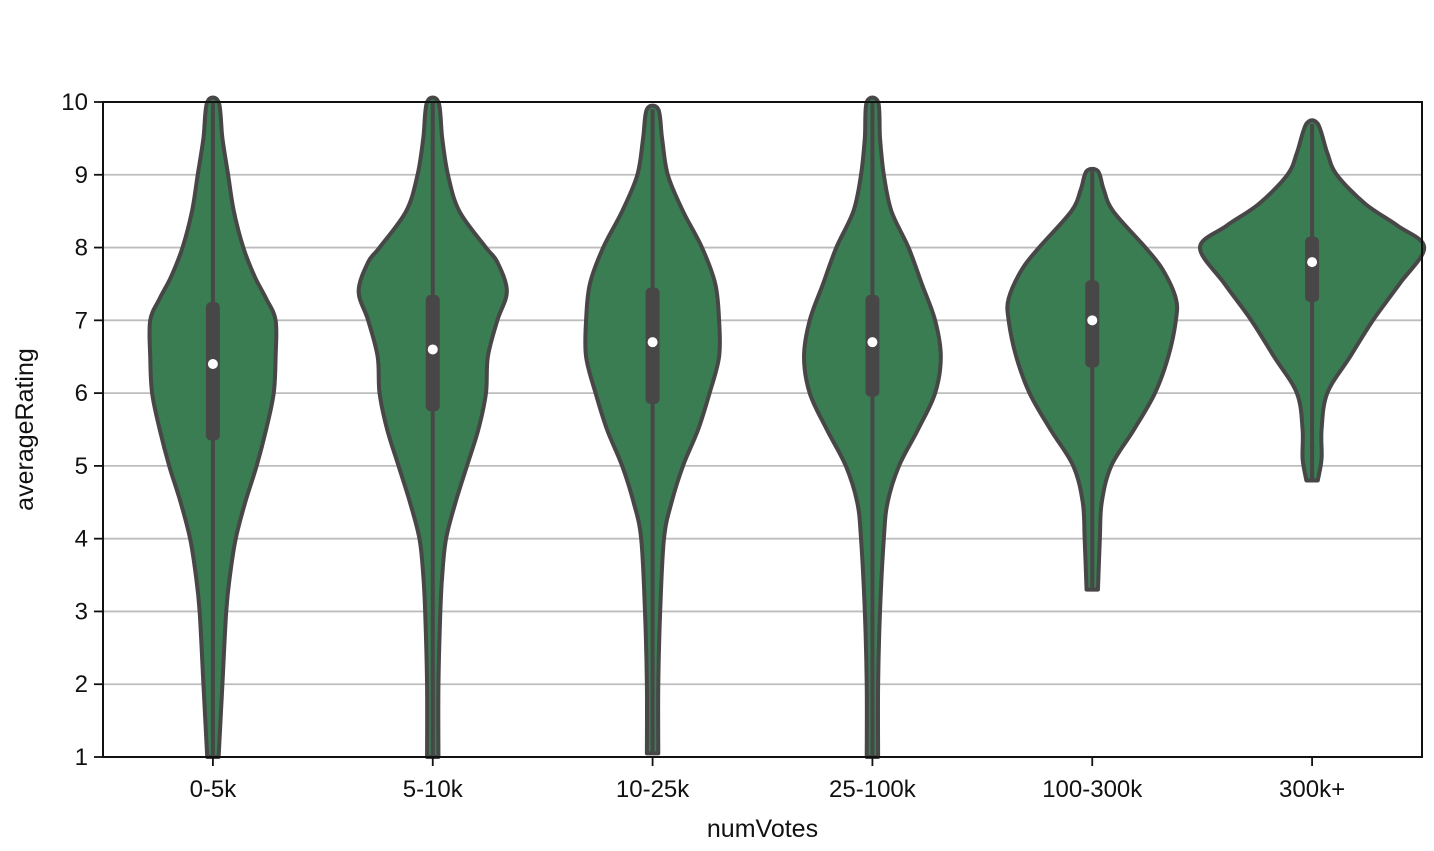 The width and height of the screenshot is (1434, 851). What do you see at coordinates (81, 757) in the screenshot?
I see `y-tick-label: 1` at bounding box center [81, 757].